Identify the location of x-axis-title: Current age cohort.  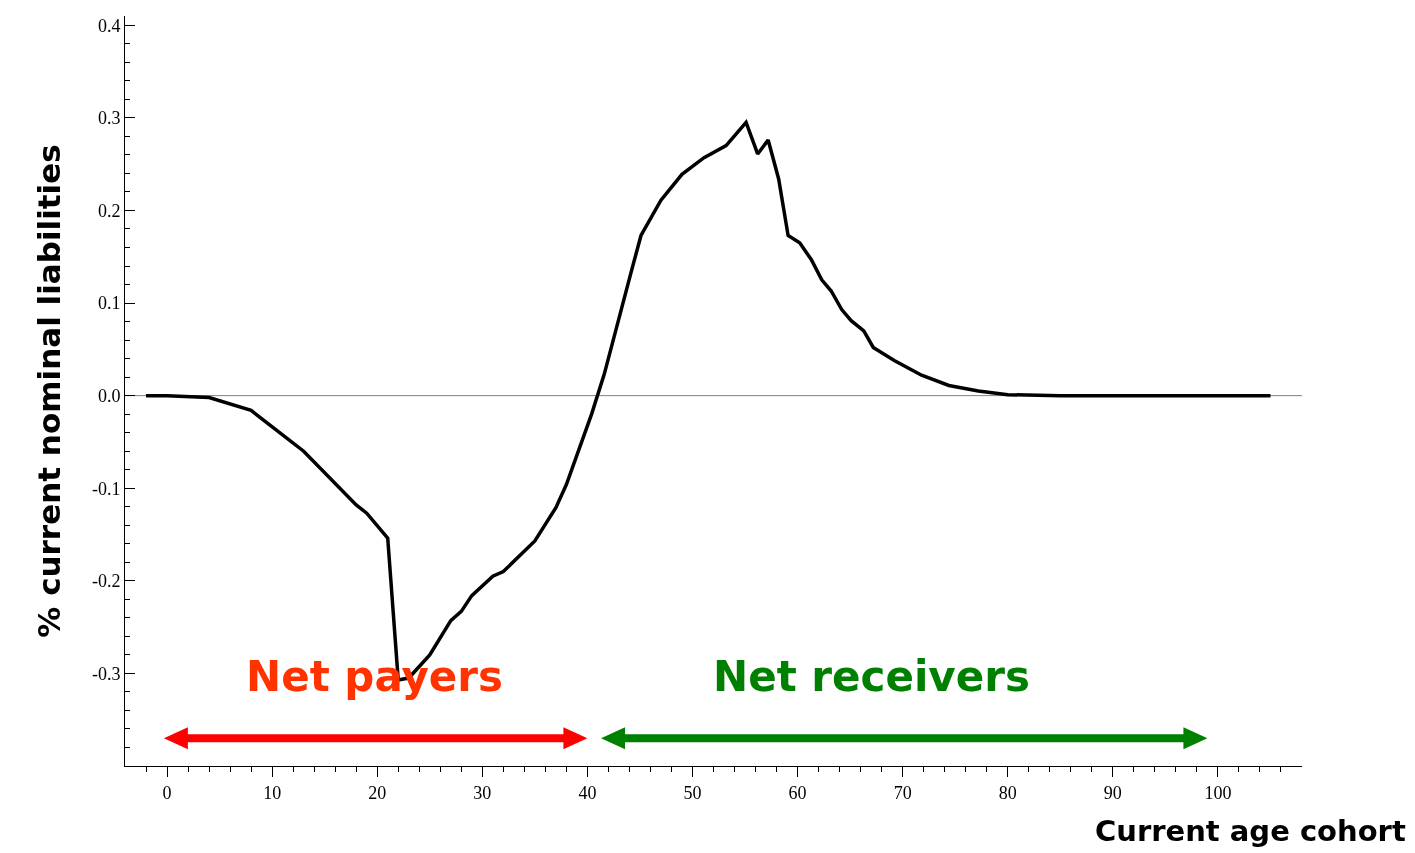
(1250, 831).